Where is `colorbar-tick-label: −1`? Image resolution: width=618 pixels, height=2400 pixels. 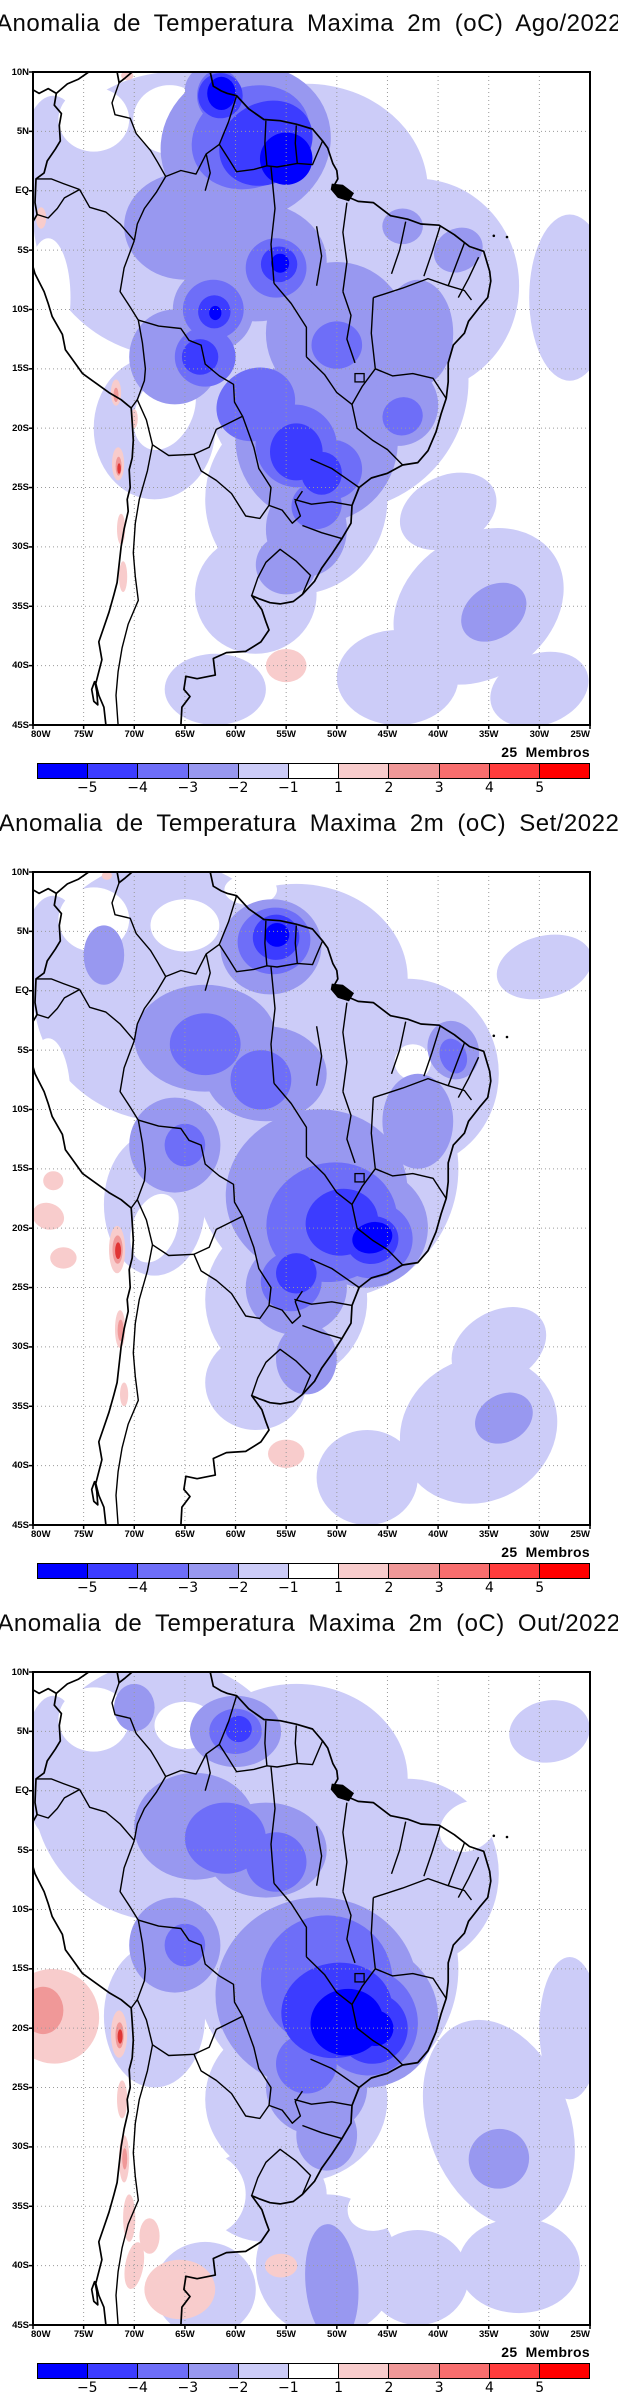 colorbar-tick-label: −1 is located at coordinates (288, 2388).